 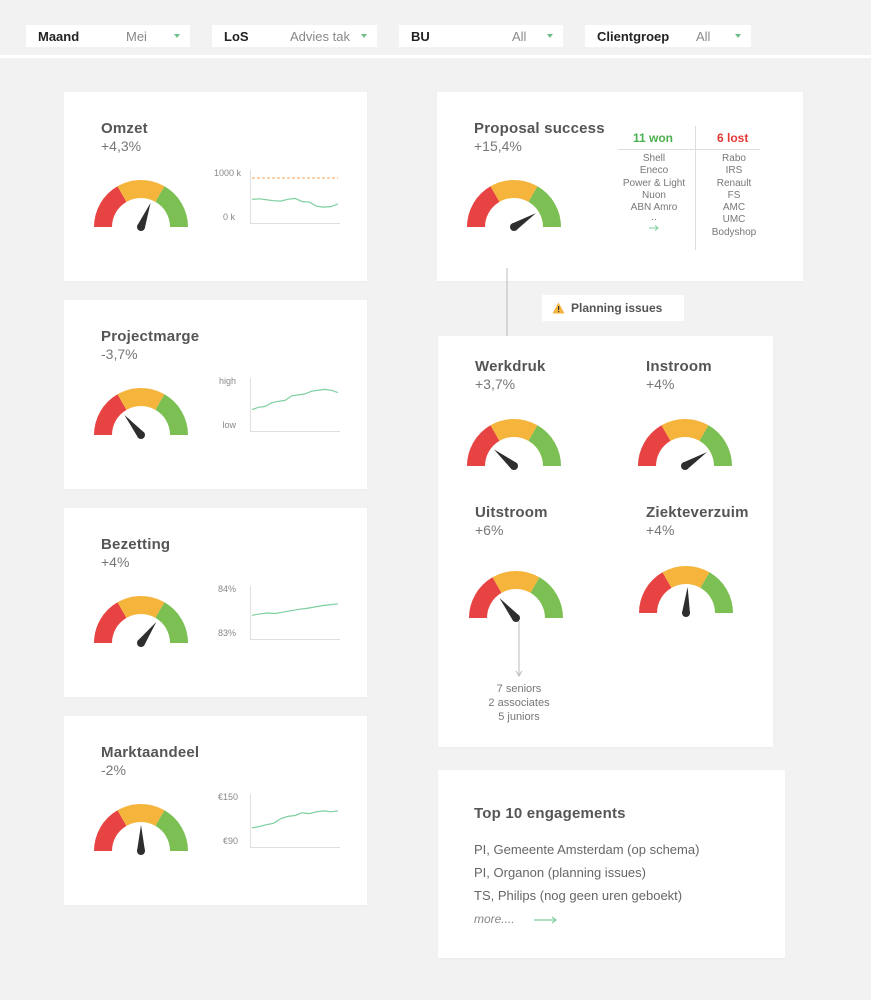 What do you see at coordinates (226, 633) in the screenshot?
I see `axis-bottom-label: 83%` at bounding box center [226, 633].